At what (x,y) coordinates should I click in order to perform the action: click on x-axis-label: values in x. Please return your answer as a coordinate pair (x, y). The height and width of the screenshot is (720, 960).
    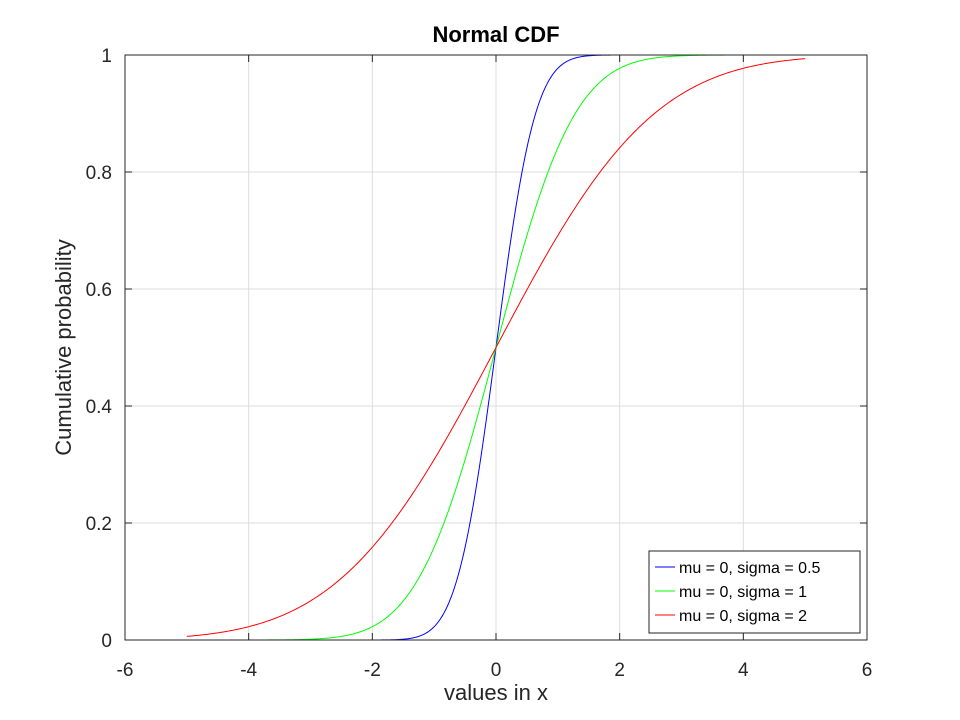
    Looking at the image, I should click on (496, 692).